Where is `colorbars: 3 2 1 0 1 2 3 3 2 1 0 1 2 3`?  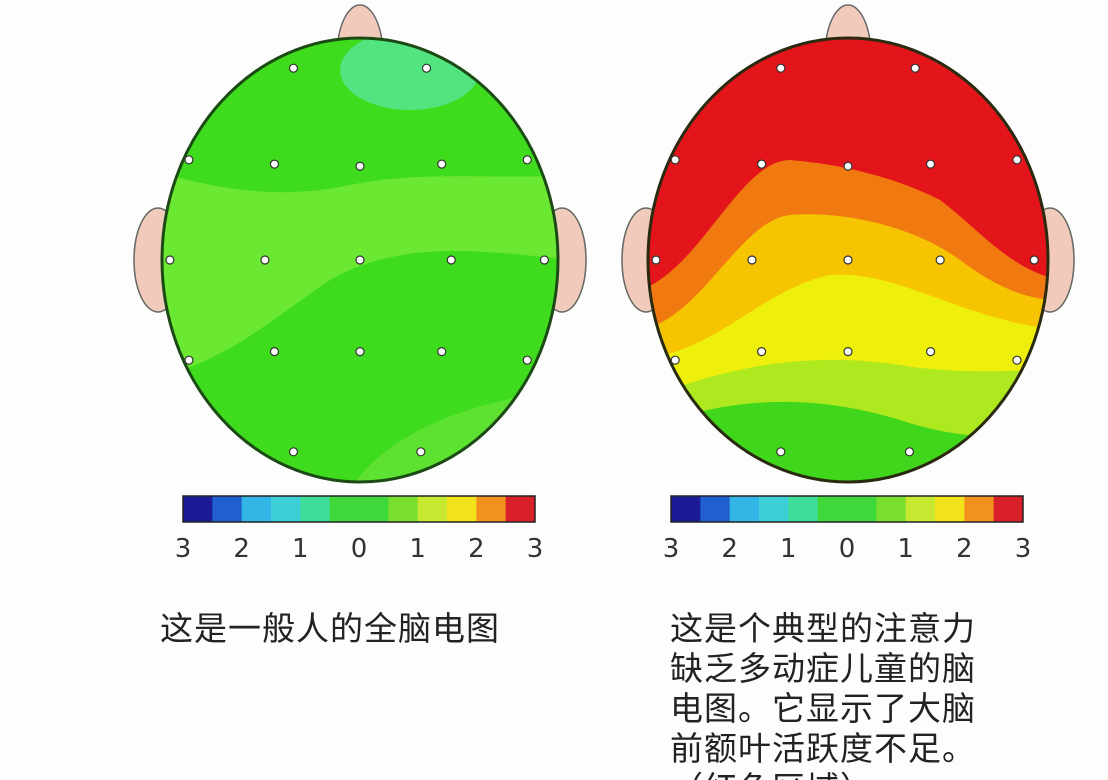 colorbars: 3 2 1 0 1 2 3 3 2 1 0 1 2 3 is located at coordinates (603, 529).